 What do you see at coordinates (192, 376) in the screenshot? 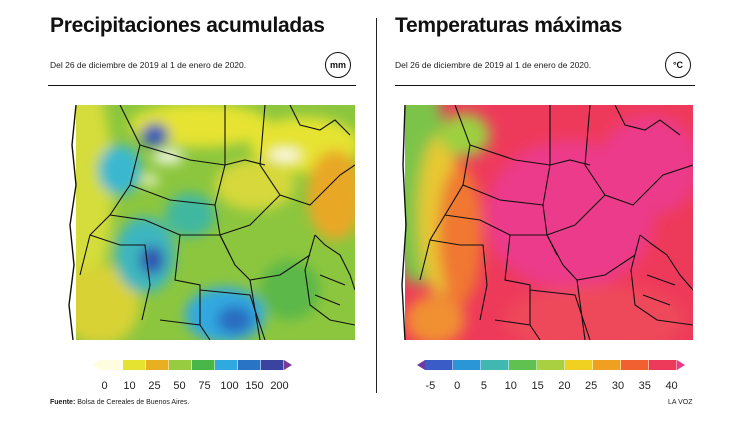
I see `precipitation-legend: 0 10 25 50 75 100 150 200` at bounding box center [192, 376].